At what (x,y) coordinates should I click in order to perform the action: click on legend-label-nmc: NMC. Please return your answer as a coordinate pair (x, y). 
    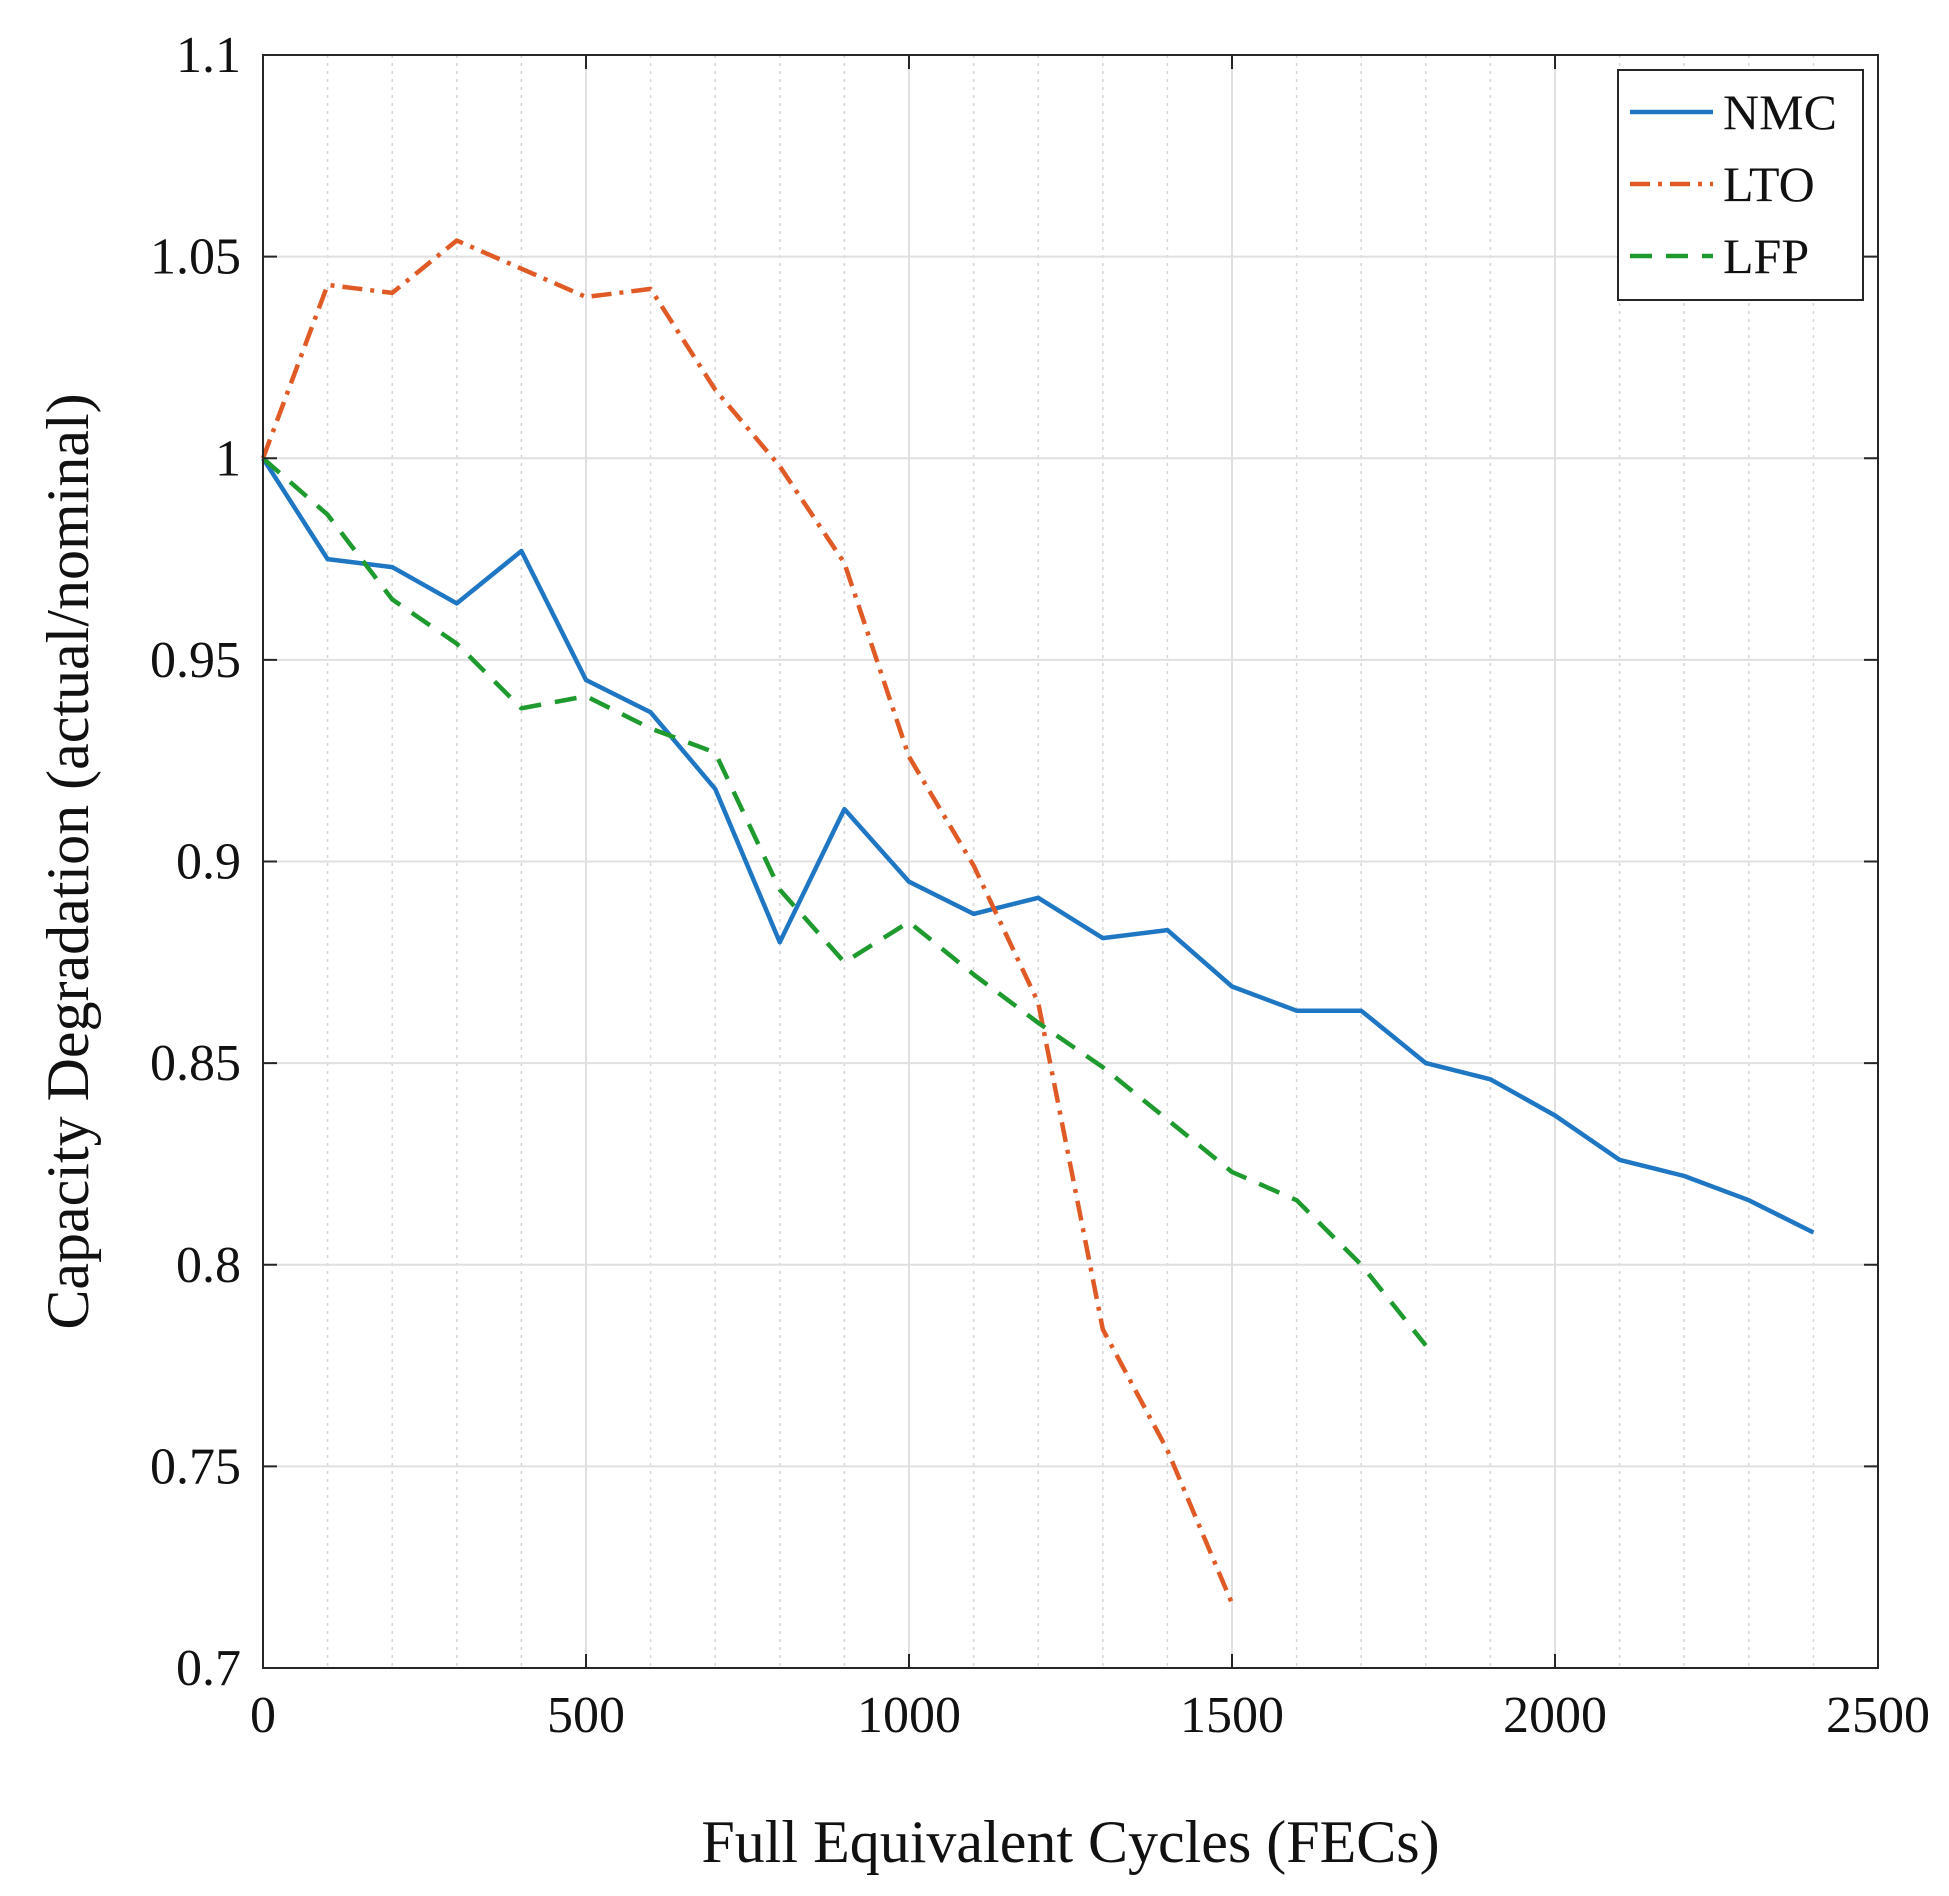
    Looking at the image, I should click on (1780, 112).